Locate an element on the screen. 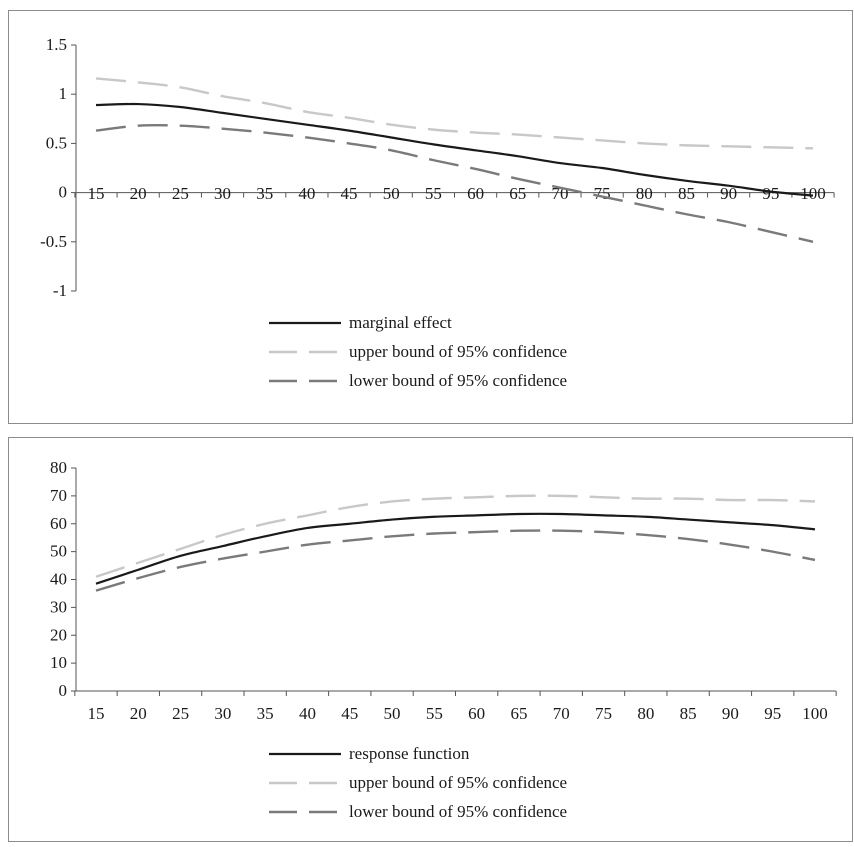 Image resolution: width=854 pixels, height=847 pixels. top-x-tick-label: 15 is located at coordinates (96, 193).